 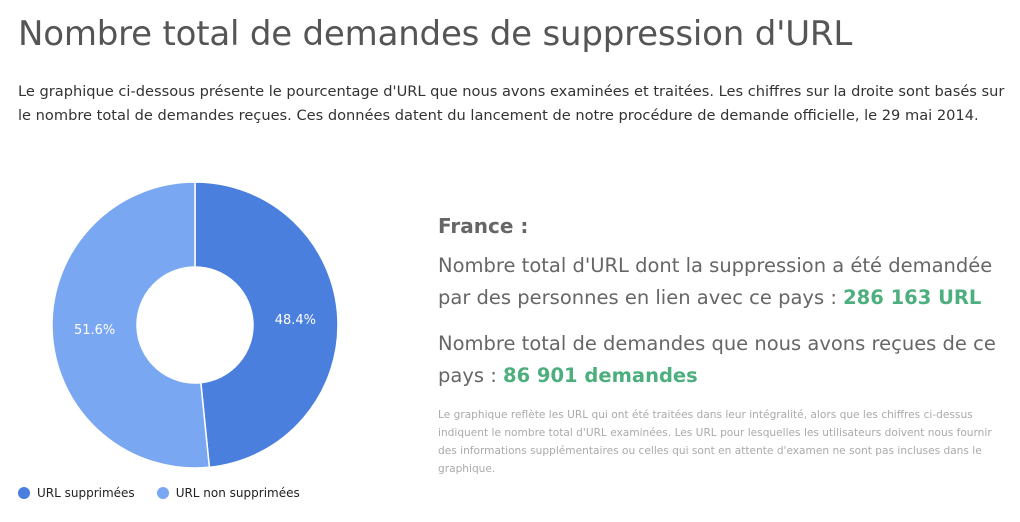 I want to click on legend-dot-removed, so click(x=24, y=493).